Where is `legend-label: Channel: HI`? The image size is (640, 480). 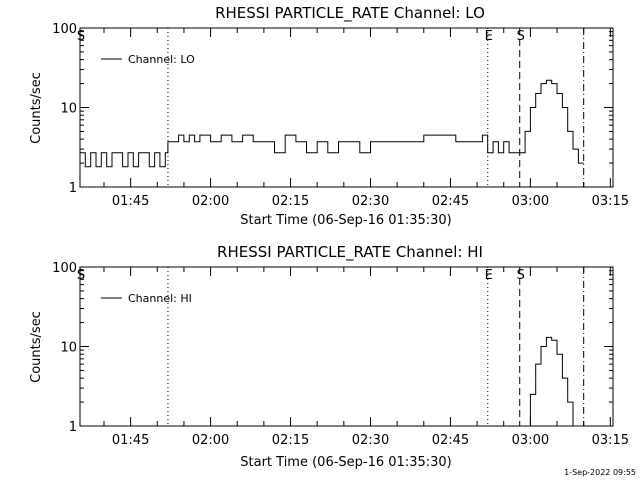 legend-label: Channel: HI is located at coordinates (160, 298).